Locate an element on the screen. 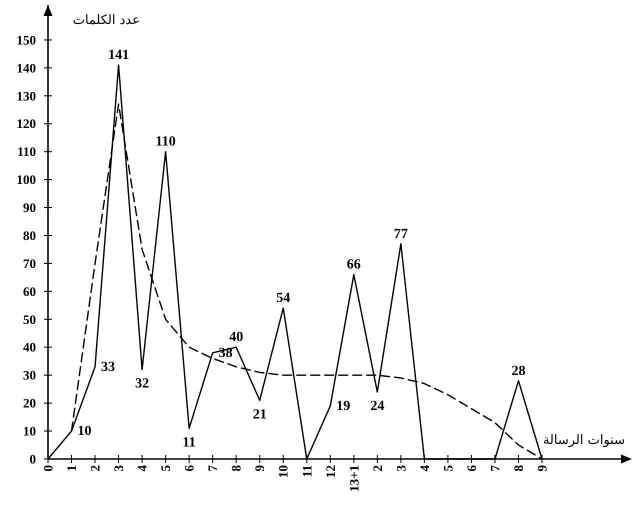 This screenshot has width=639, height=510. y-axis-title: عدد الكلمات is located at coordinates (106, 20).